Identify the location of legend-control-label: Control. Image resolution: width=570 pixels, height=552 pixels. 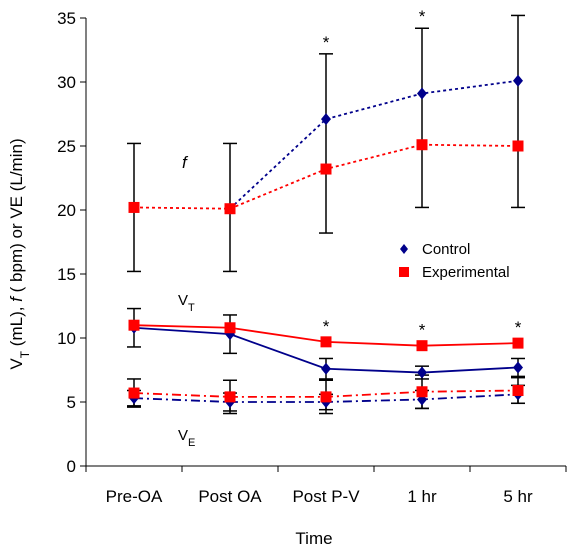
(446, 249).